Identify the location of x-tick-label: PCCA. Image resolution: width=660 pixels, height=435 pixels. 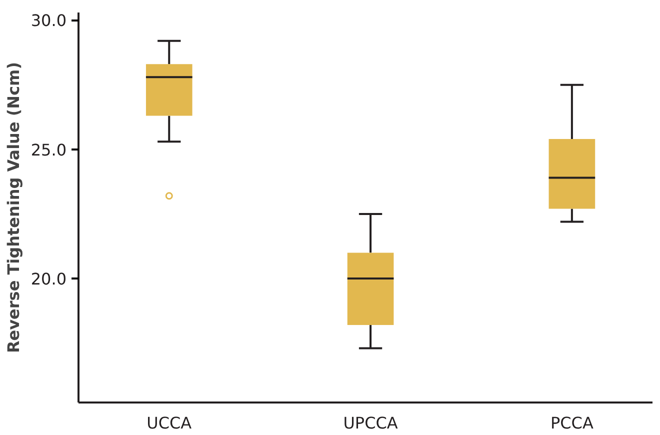
(572, 423).